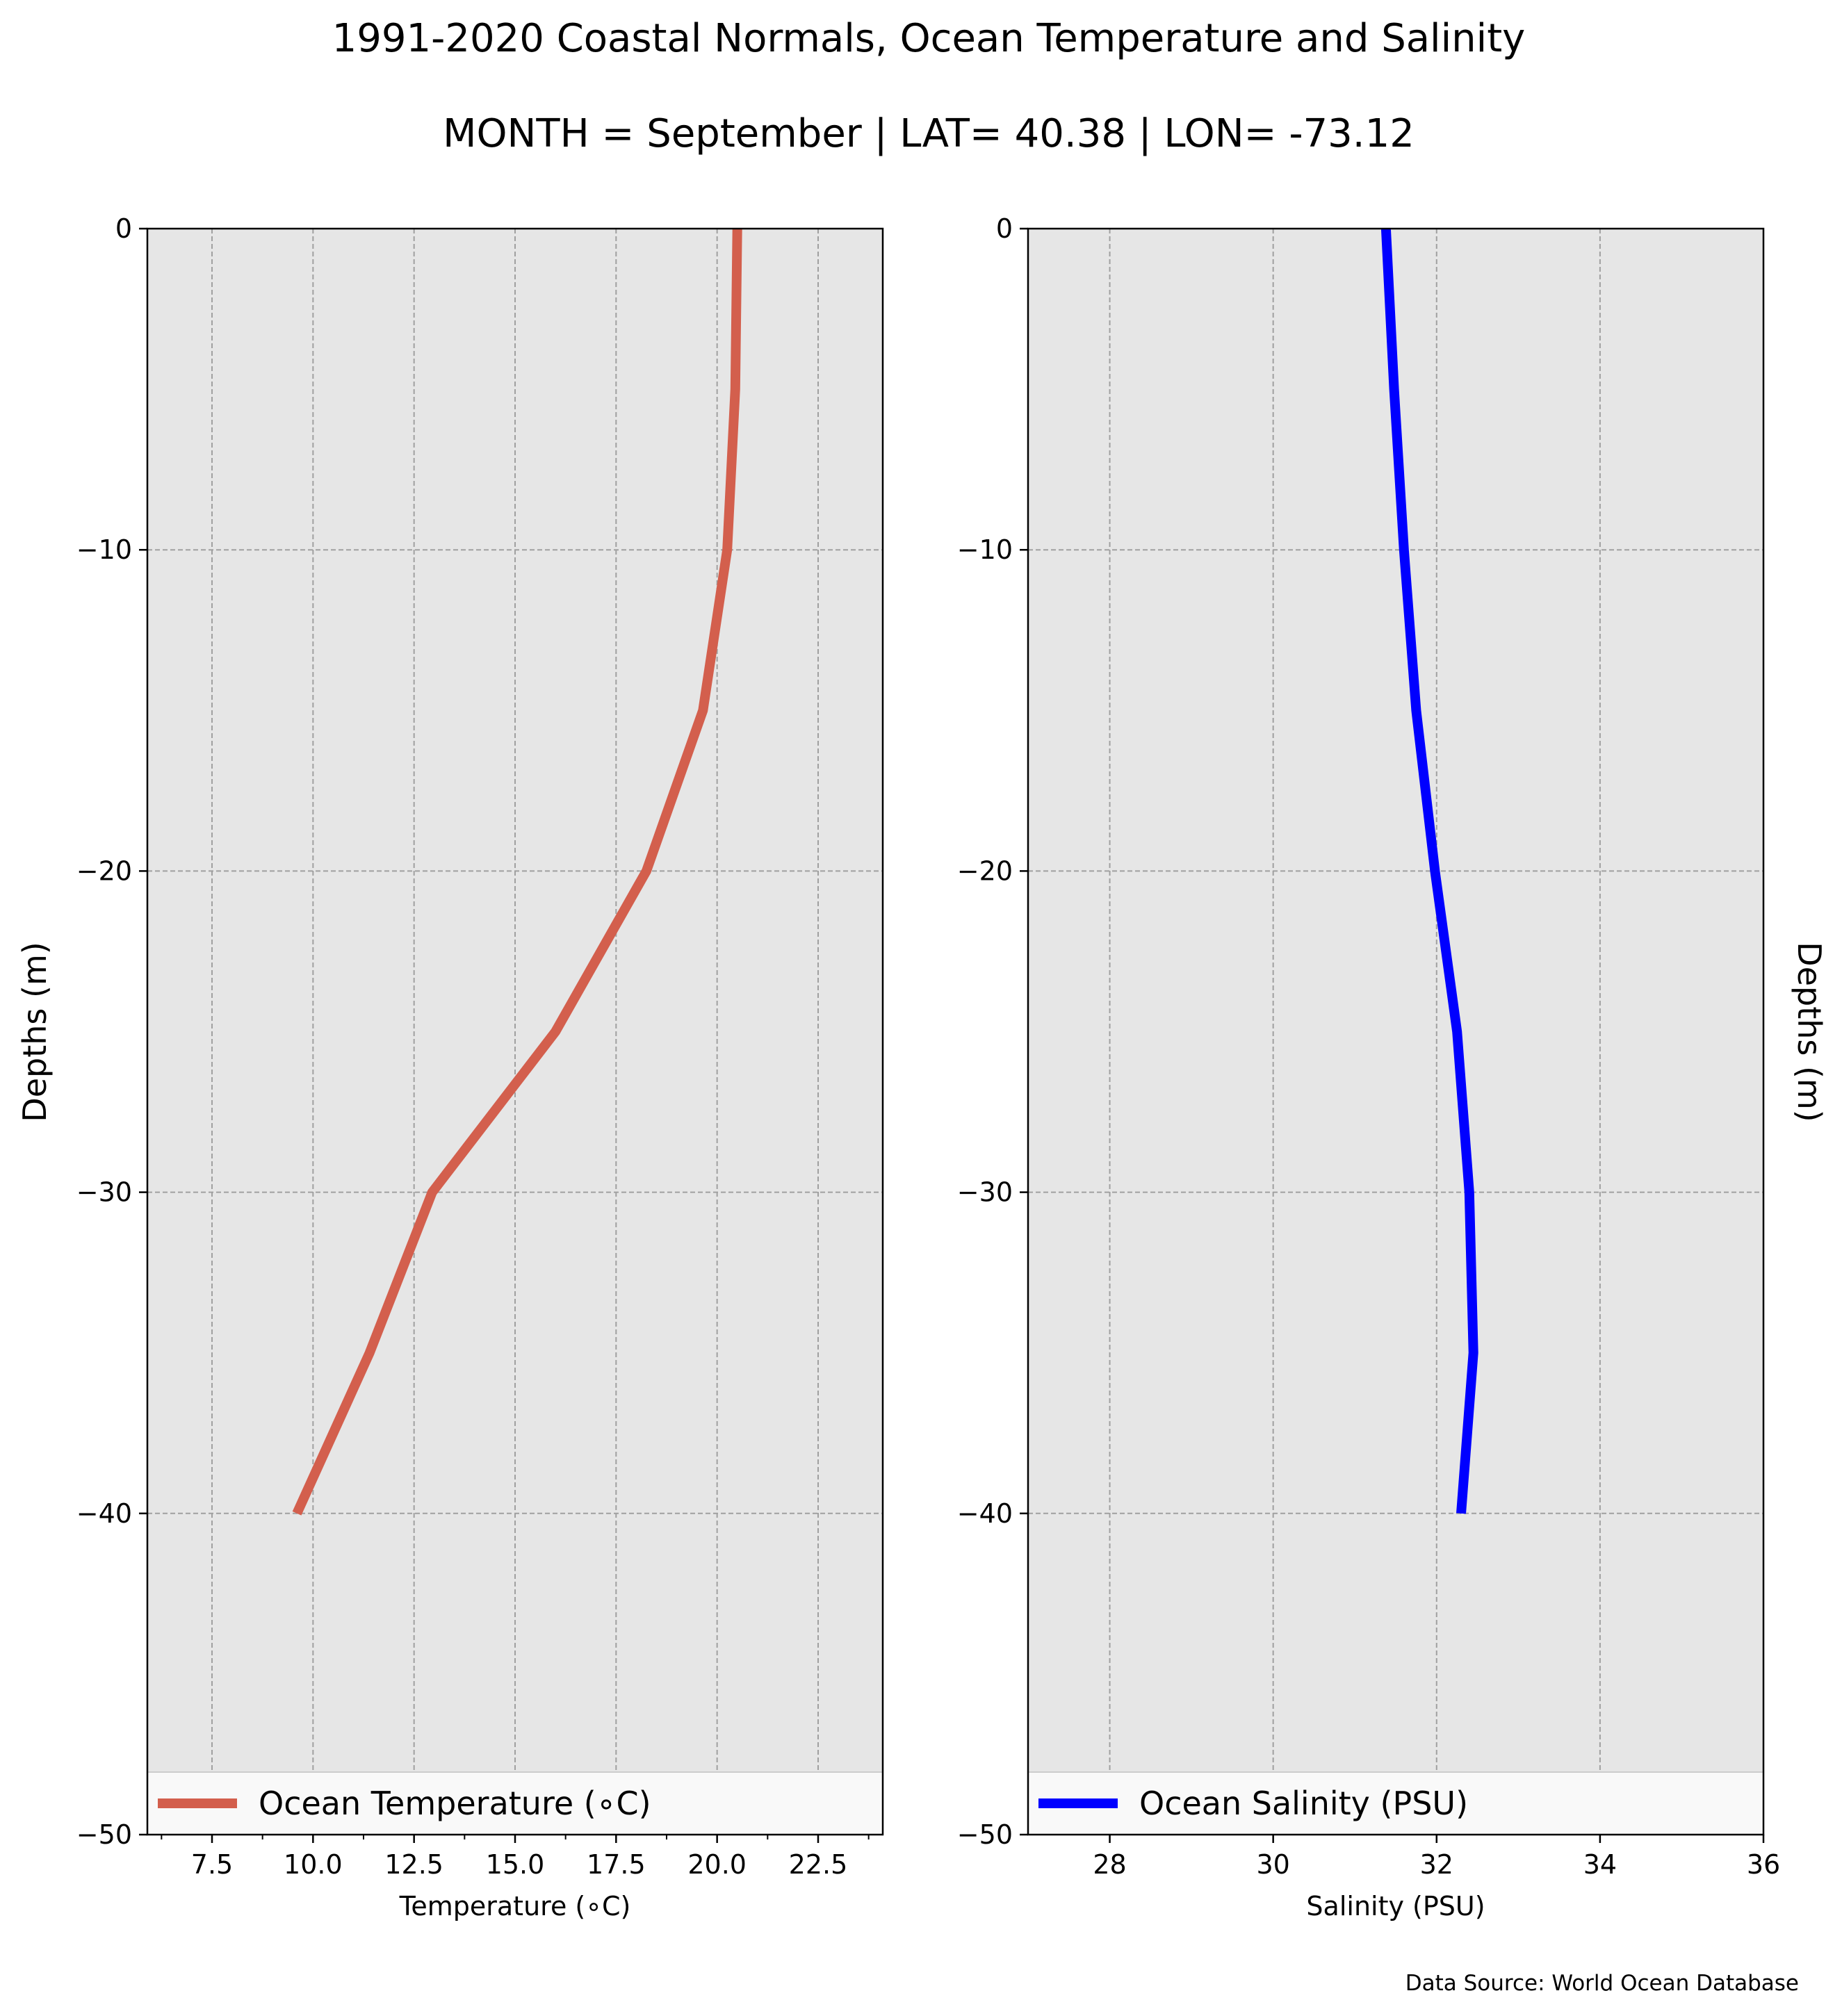  I want to click on salinity-legend-box, so click(1395, 1803).